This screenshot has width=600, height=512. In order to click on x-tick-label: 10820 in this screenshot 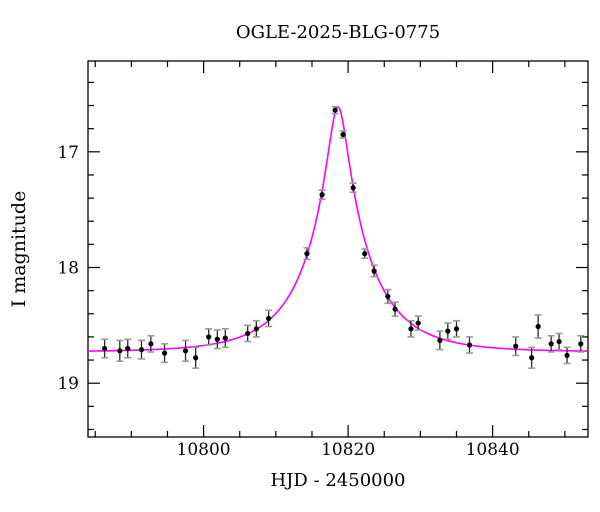, I will do `click(348, 450)`.